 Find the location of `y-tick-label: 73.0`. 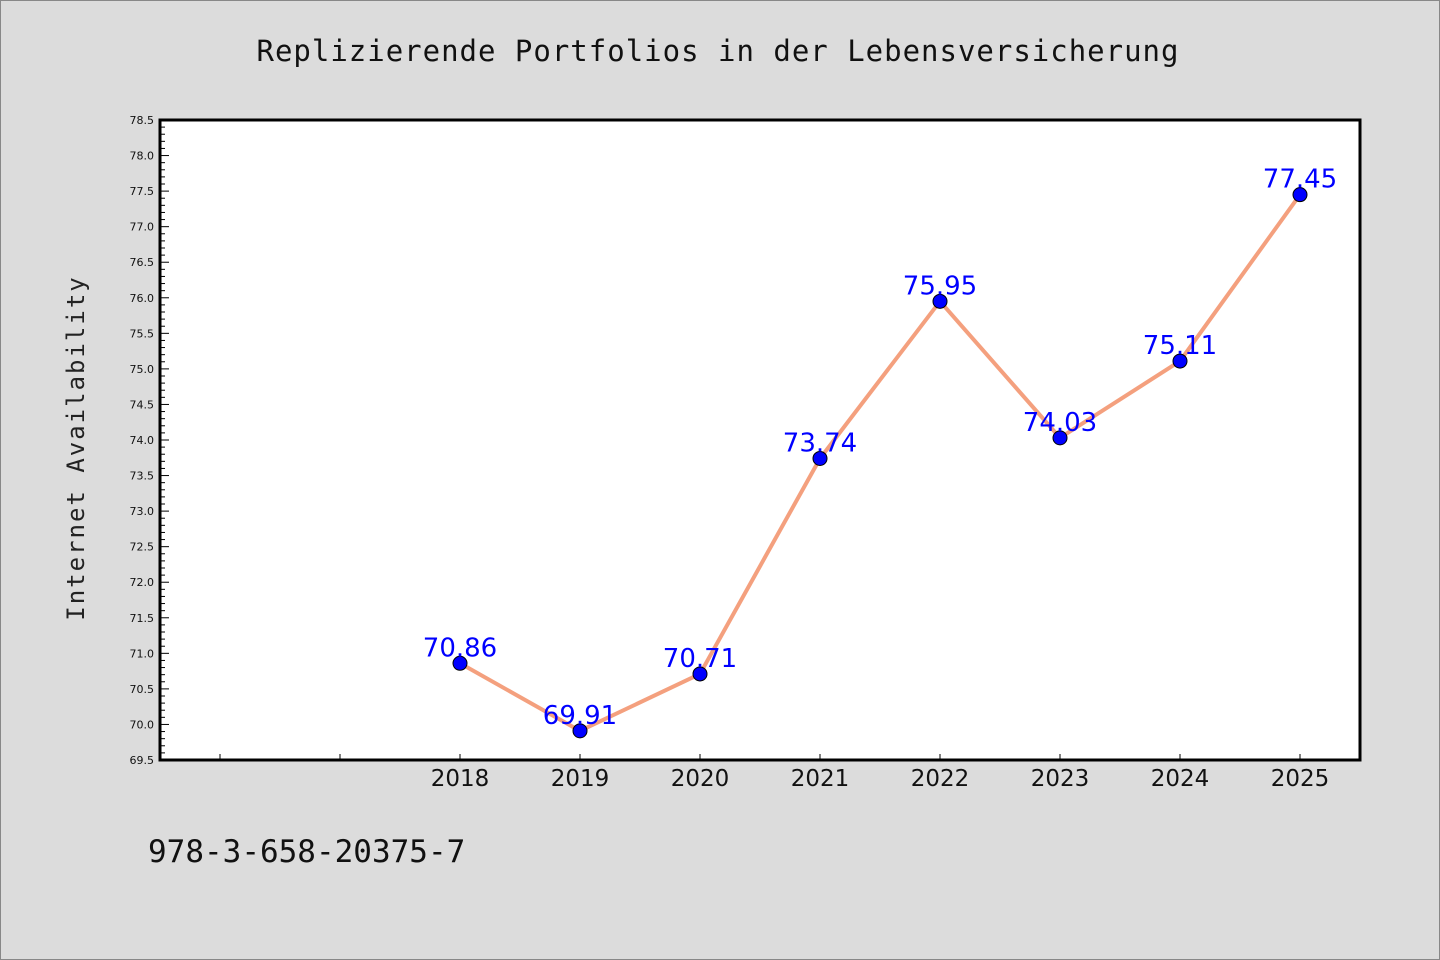

y-tick-label: 73.0 is located at coordinates (142, 511).